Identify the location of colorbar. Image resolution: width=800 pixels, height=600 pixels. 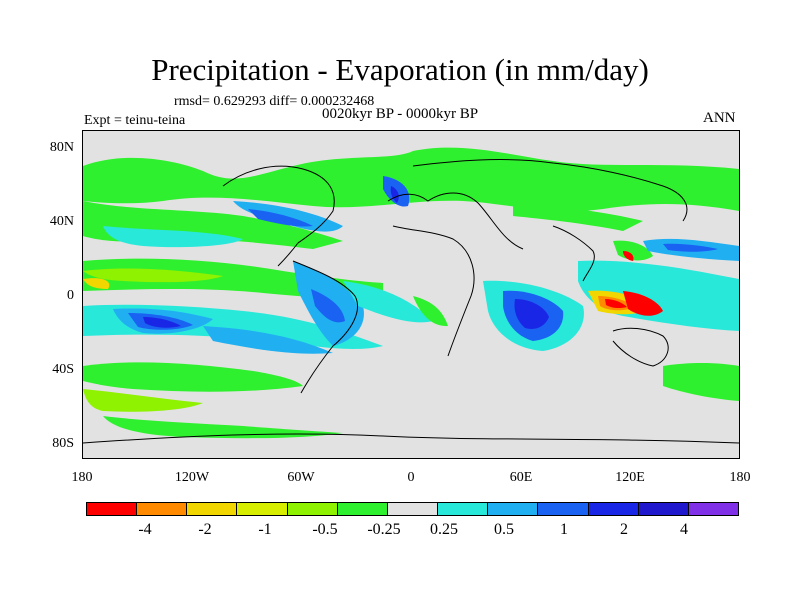
(413, 509).